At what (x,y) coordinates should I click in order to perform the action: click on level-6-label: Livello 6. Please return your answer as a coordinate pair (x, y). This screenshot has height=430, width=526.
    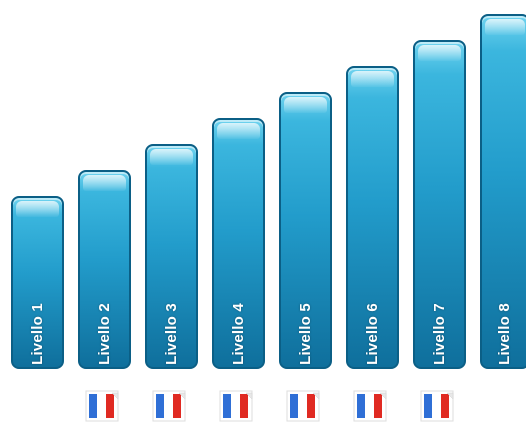
    Looking at the image, I should click on (372, 334).